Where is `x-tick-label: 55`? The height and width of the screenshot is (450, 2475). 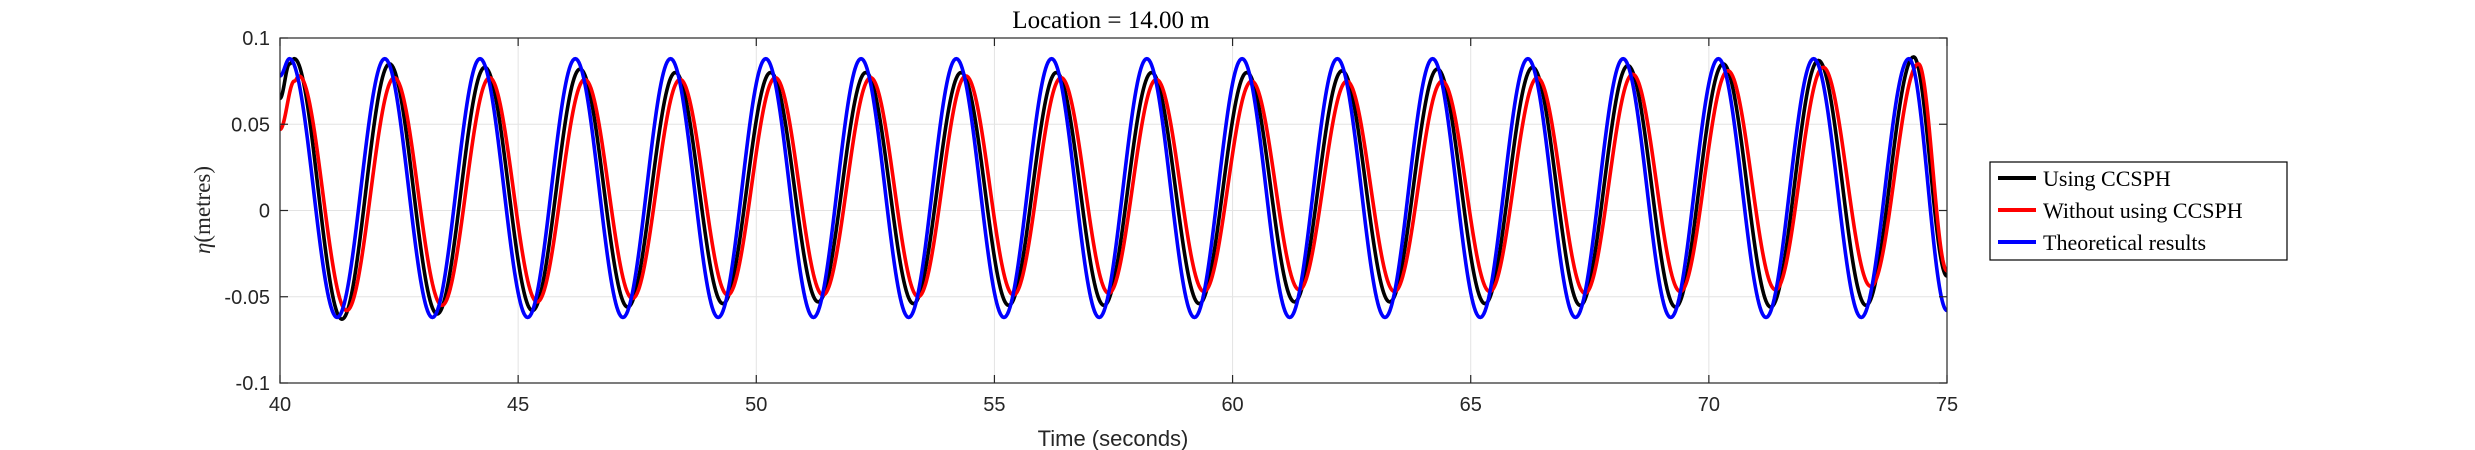 x-tick-label: 55 is located at coordinates (994, 405).